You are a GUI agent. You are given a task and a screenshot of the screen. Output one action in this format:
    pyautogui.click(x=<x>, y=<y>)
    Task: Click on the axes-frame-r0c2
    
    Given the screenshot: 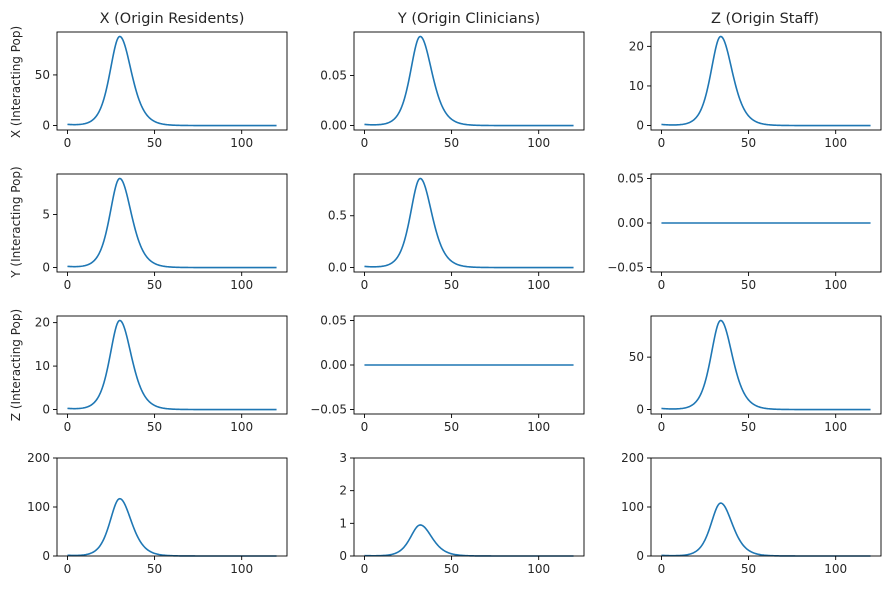 What is the action you would take?
    pyautogui.click(x=766, y=81)
    